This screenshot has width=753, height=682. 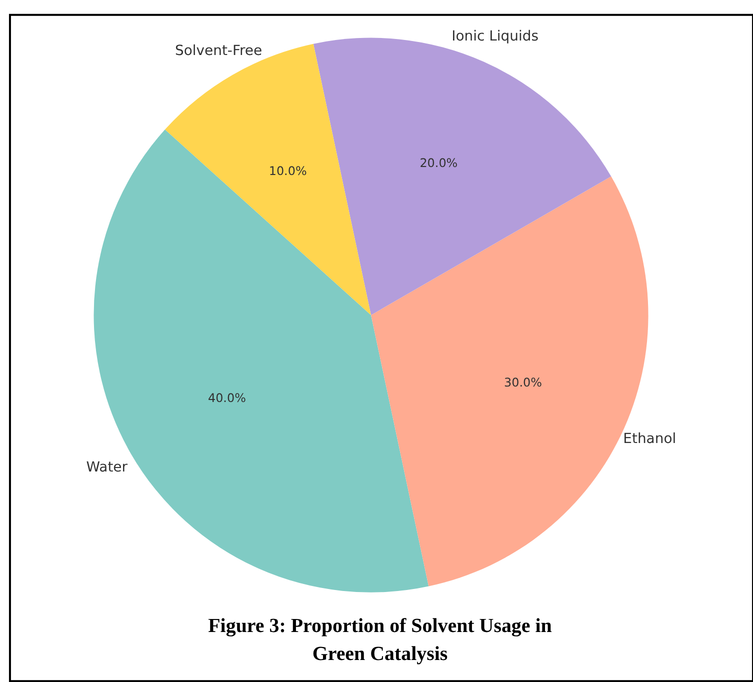 I want to click on pie-slice, so click(x=268, y=180).